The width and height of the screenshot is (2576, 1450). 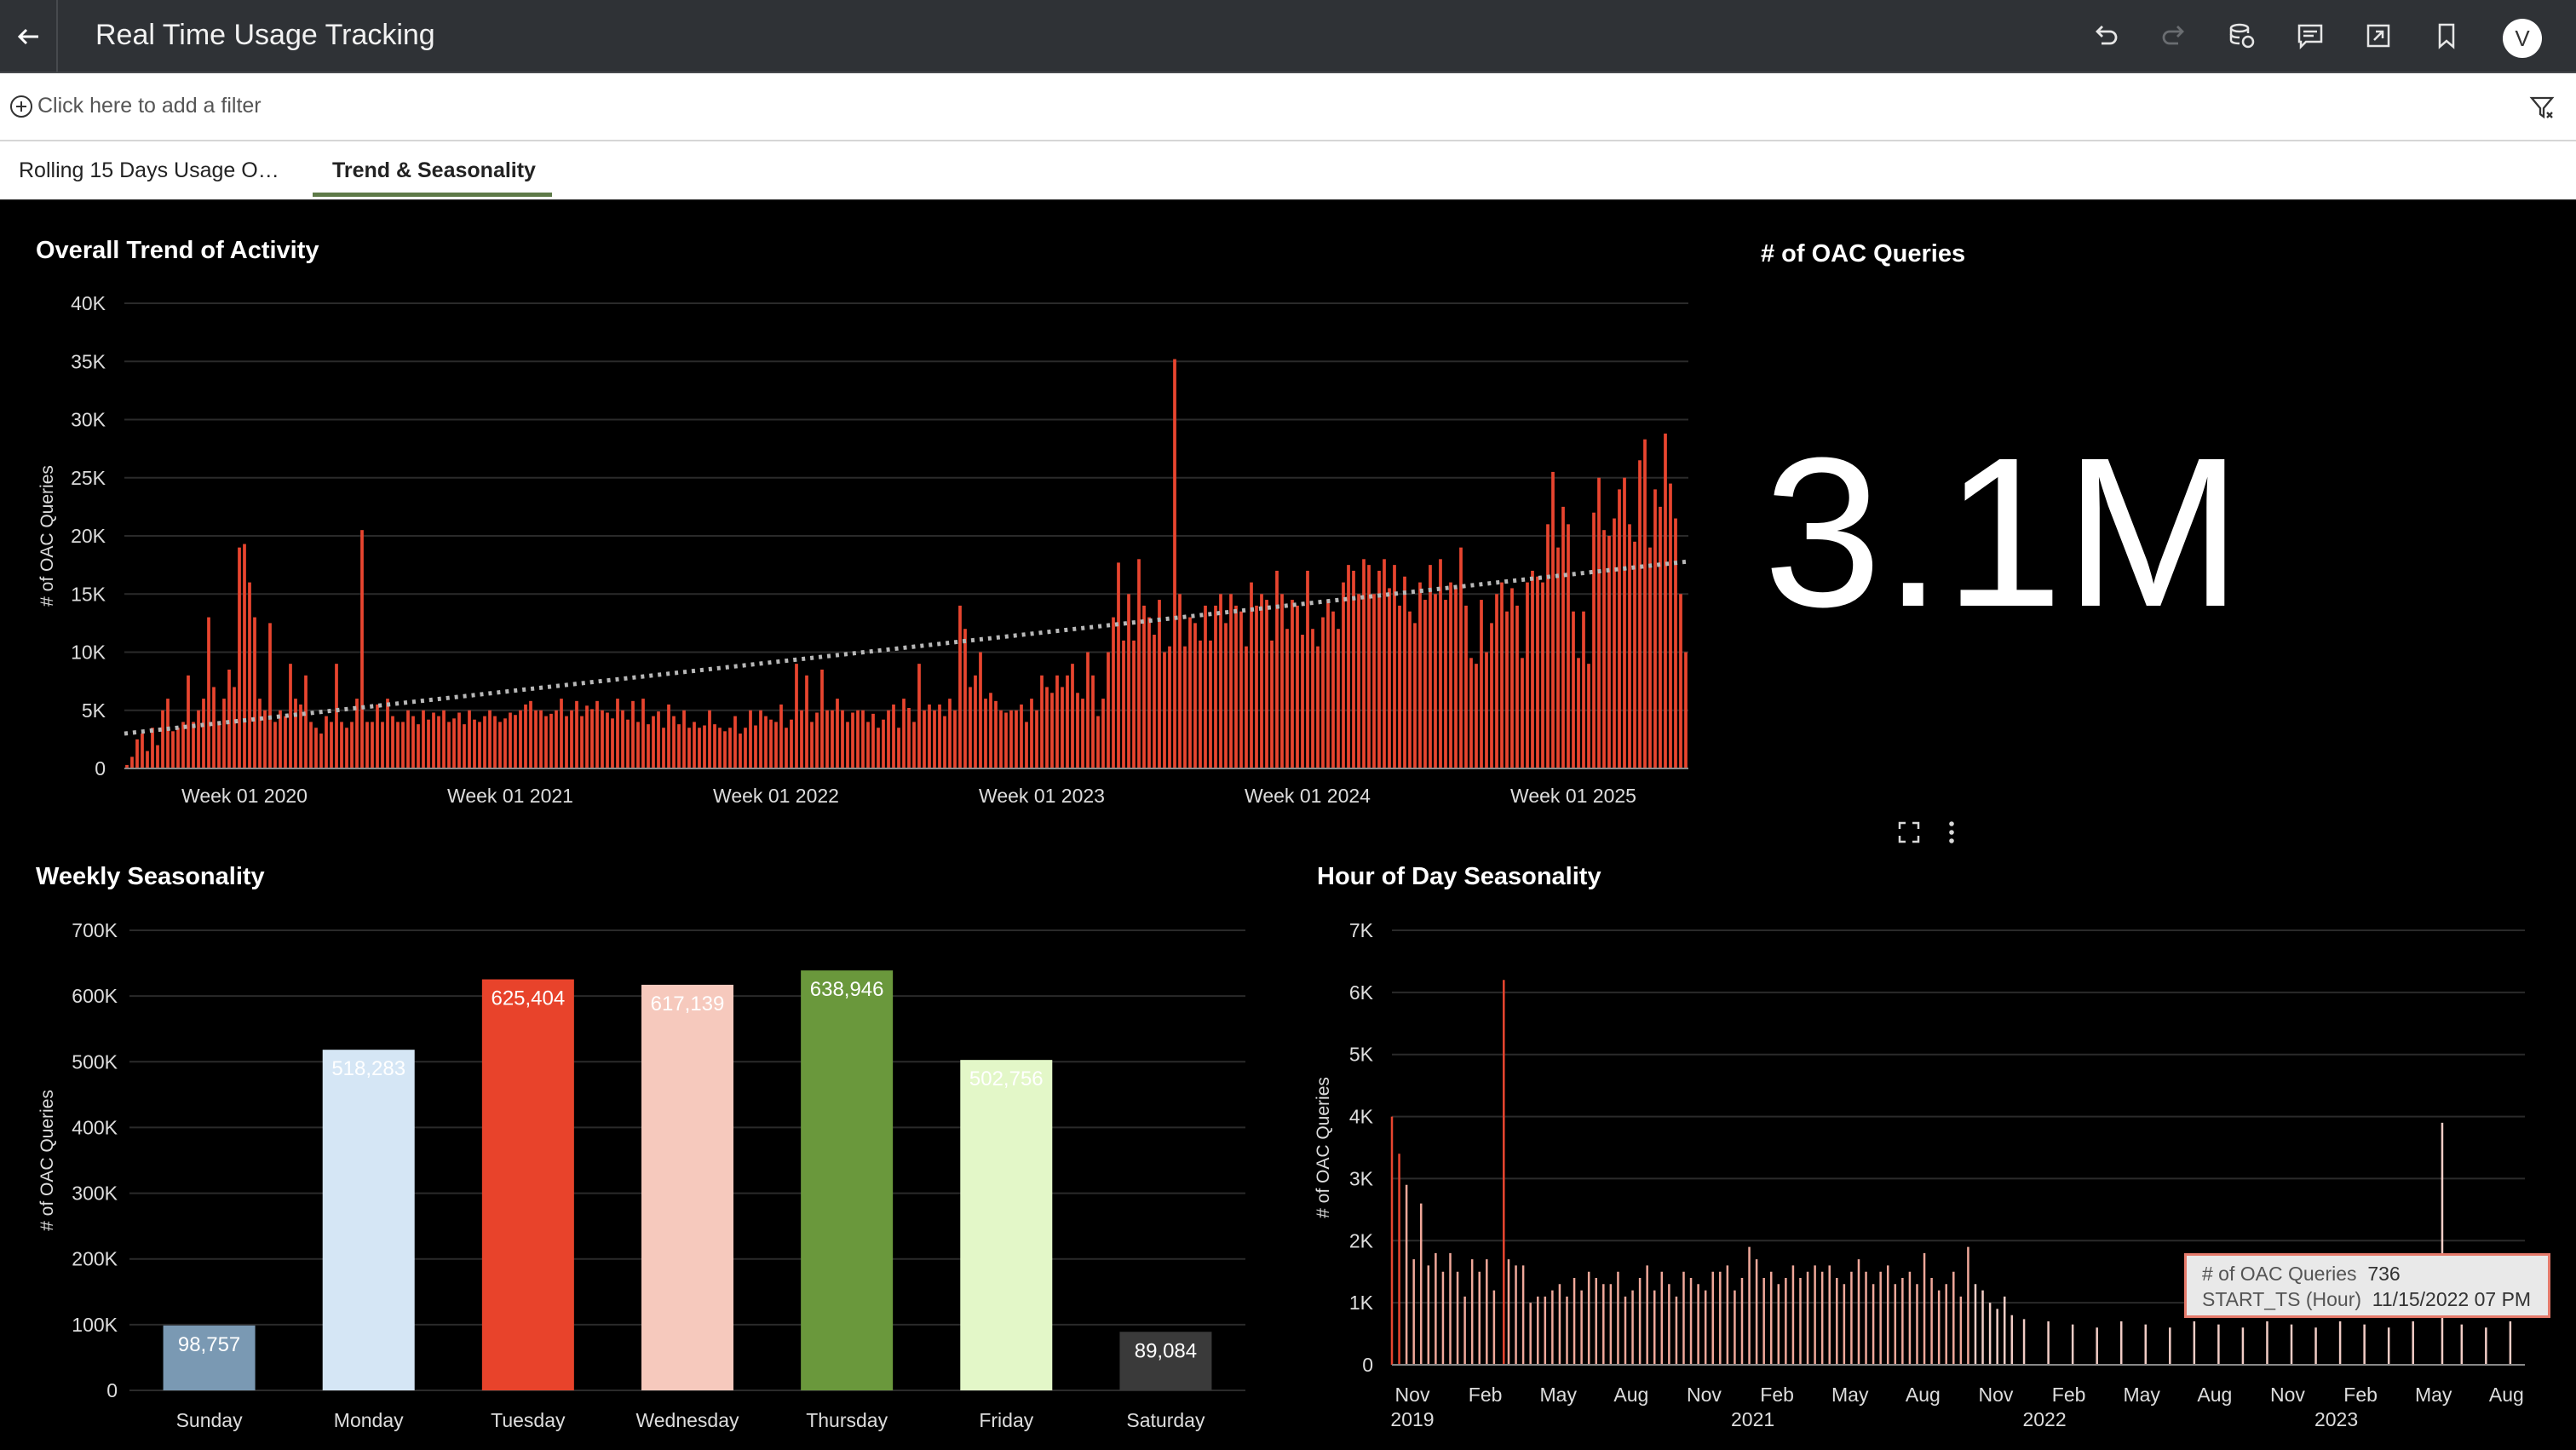 What do you see at coordinates (1704, 1395) in the screenshot?
I see `x-tick-label: Nov` at bounding box center [1704, 1395].